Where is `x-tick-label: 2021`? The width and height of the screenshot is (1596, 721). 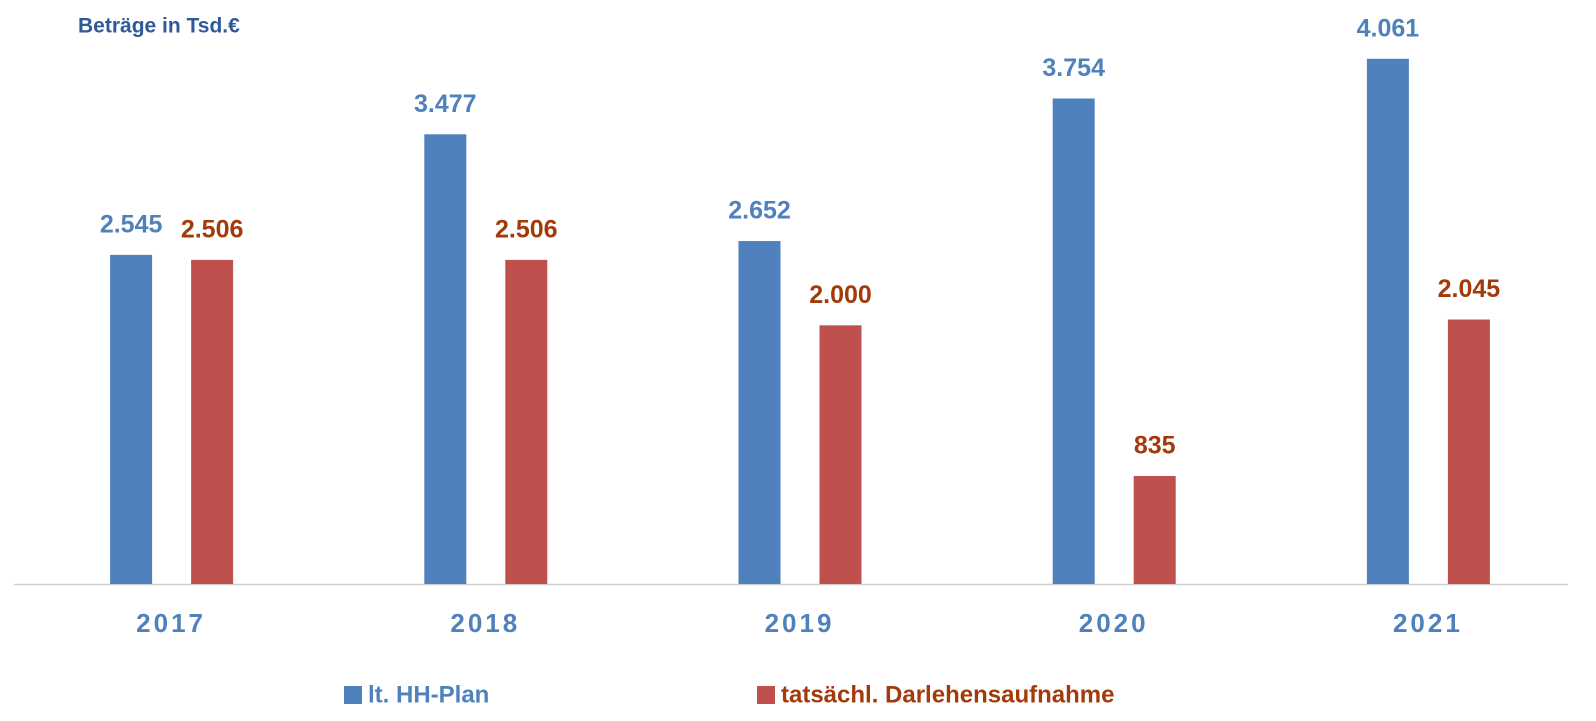 x-tick-label: 2021 is located at coordinates (1428, 623).